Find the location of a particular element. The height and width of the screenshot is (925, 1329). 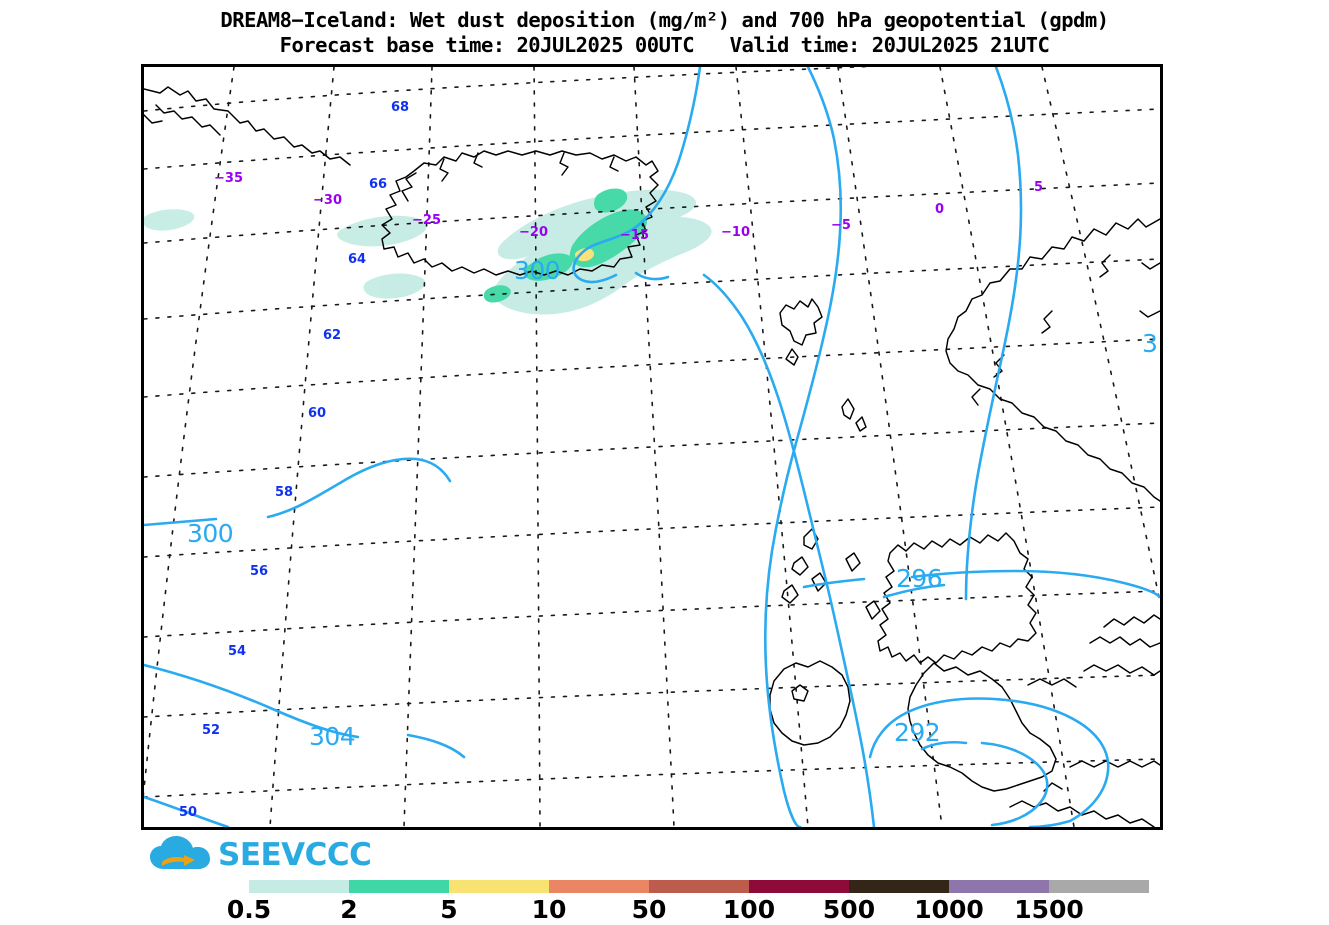

lat-label: 66 is located at coordinates (378, 184).